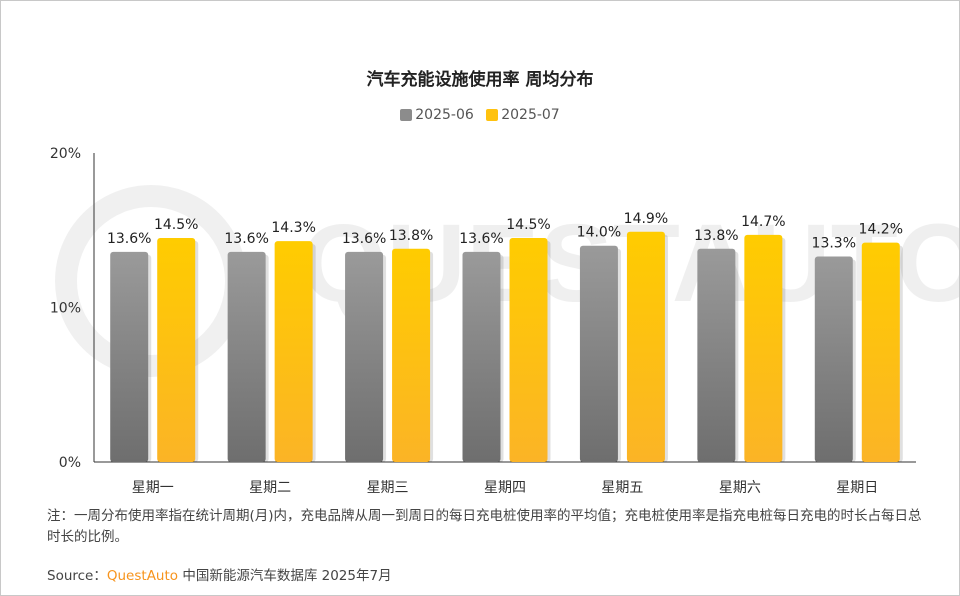 The width and height of the screenshot is (960, 596). What do you see at coordinates (270, 488) in the screenshot?
I see `x-tick-label: 星期二` at bounding box center [270, 488].